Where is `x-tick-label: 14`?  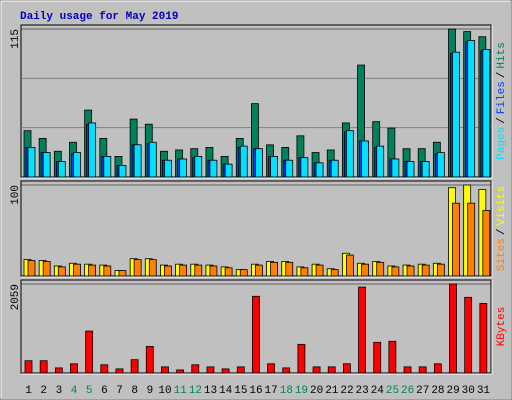
x-tick-label: 14 is located at coordinates (226, 391).